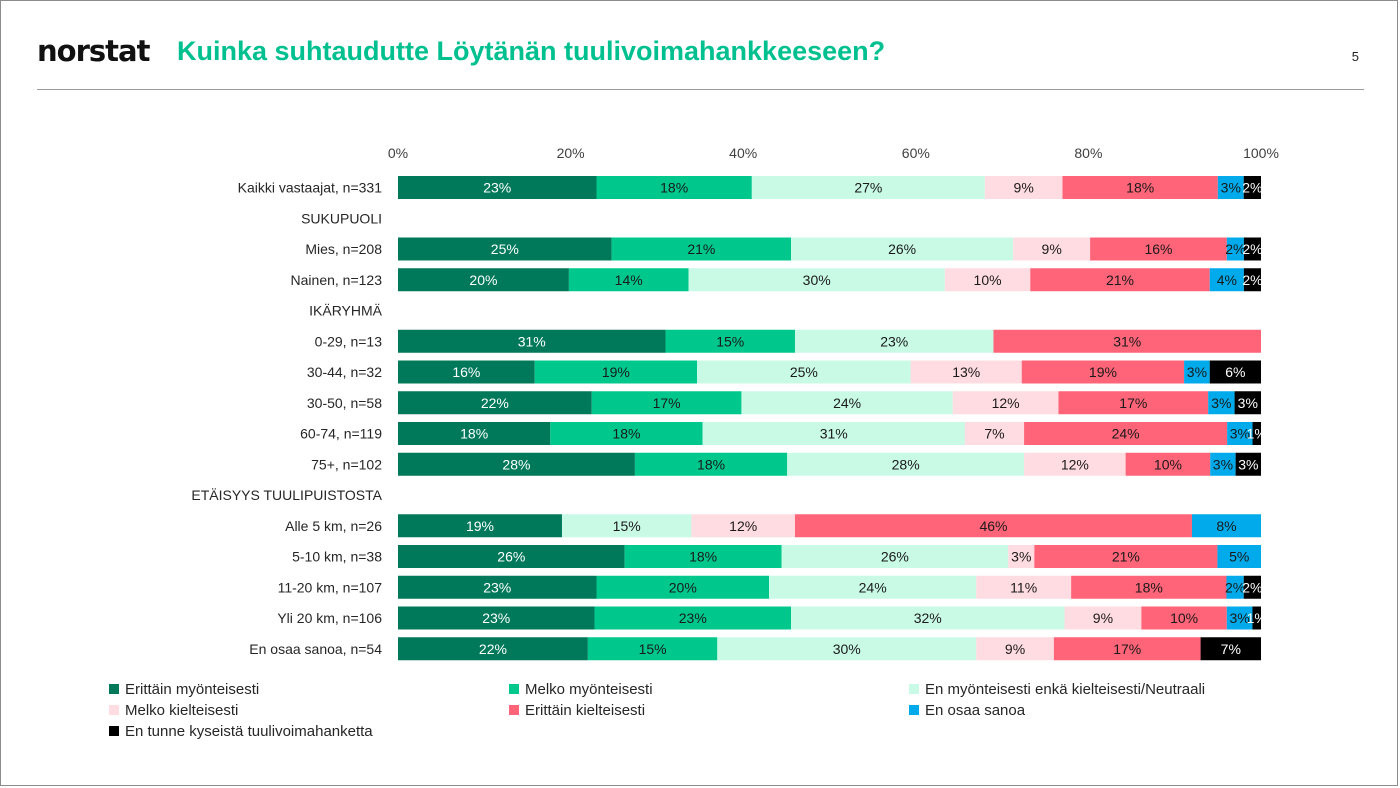 The width and height of the screenshot is (1400, 788). I want to click on data-label: 14%, so click(629, 280).